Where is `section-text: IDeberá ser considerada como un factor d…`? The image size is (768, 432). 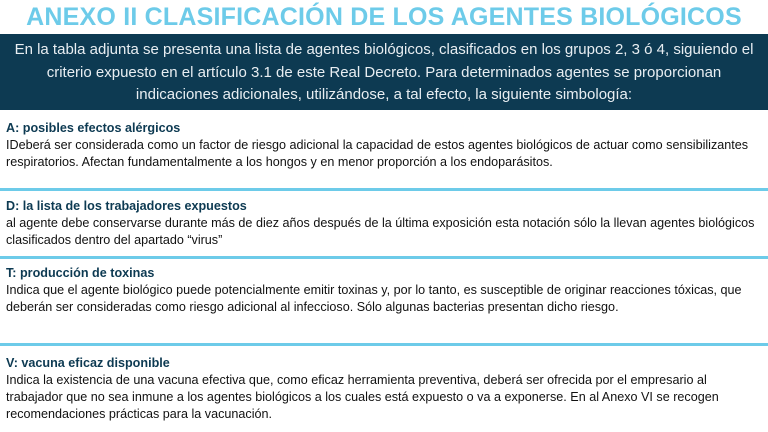
section-text: IDeberá ser considerada como un factor d… is located at coordinates (377, 153).